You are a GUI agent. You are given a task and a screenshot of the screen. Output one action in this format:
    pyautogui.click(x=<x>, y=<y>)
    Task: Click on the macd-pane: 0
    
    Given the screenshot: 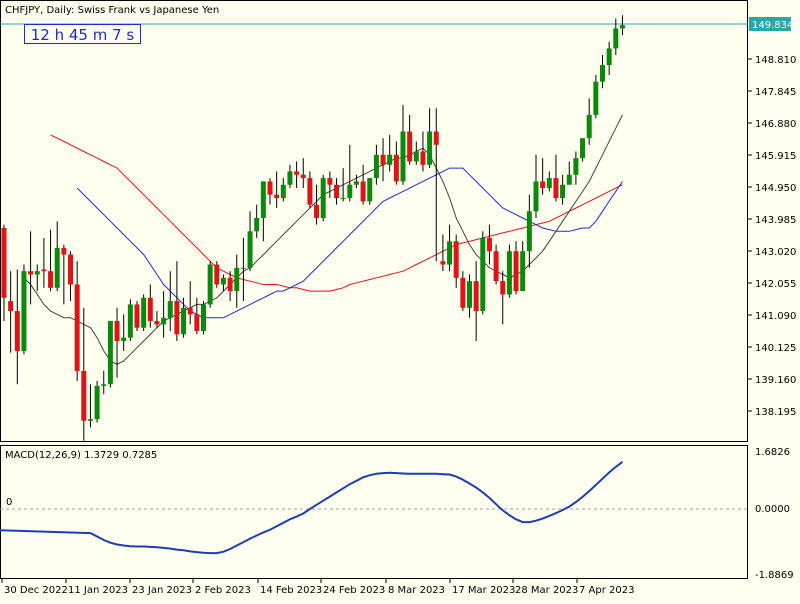 What is the action you would take?
    pyautogui.click(x=374, y=508)
    